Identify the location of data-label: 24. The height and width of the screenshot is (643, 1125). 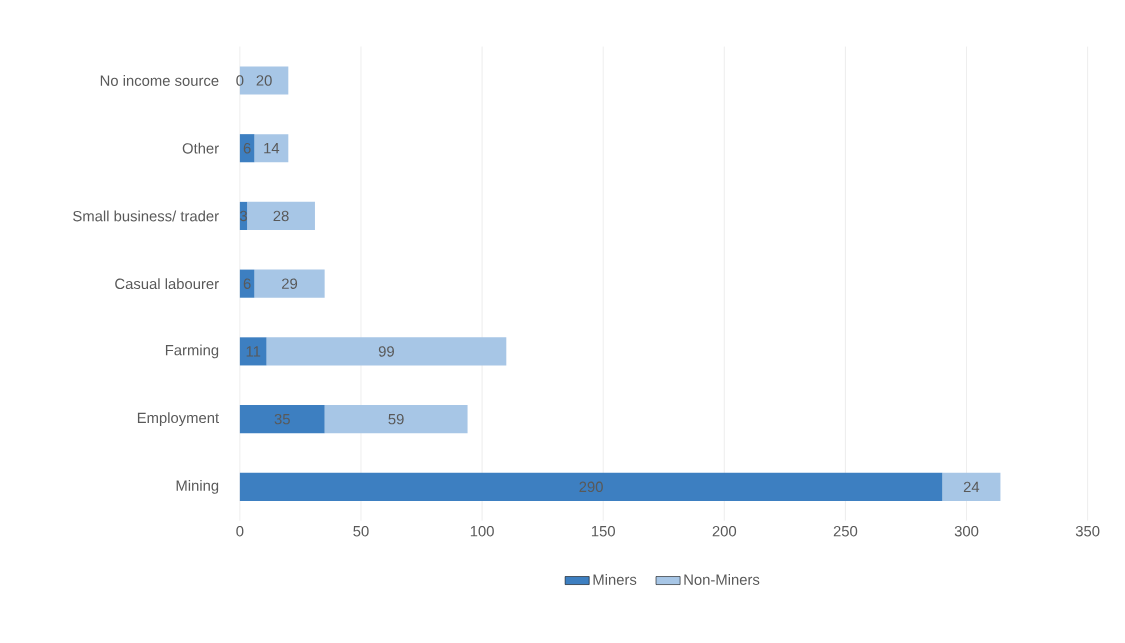
(971, 487).